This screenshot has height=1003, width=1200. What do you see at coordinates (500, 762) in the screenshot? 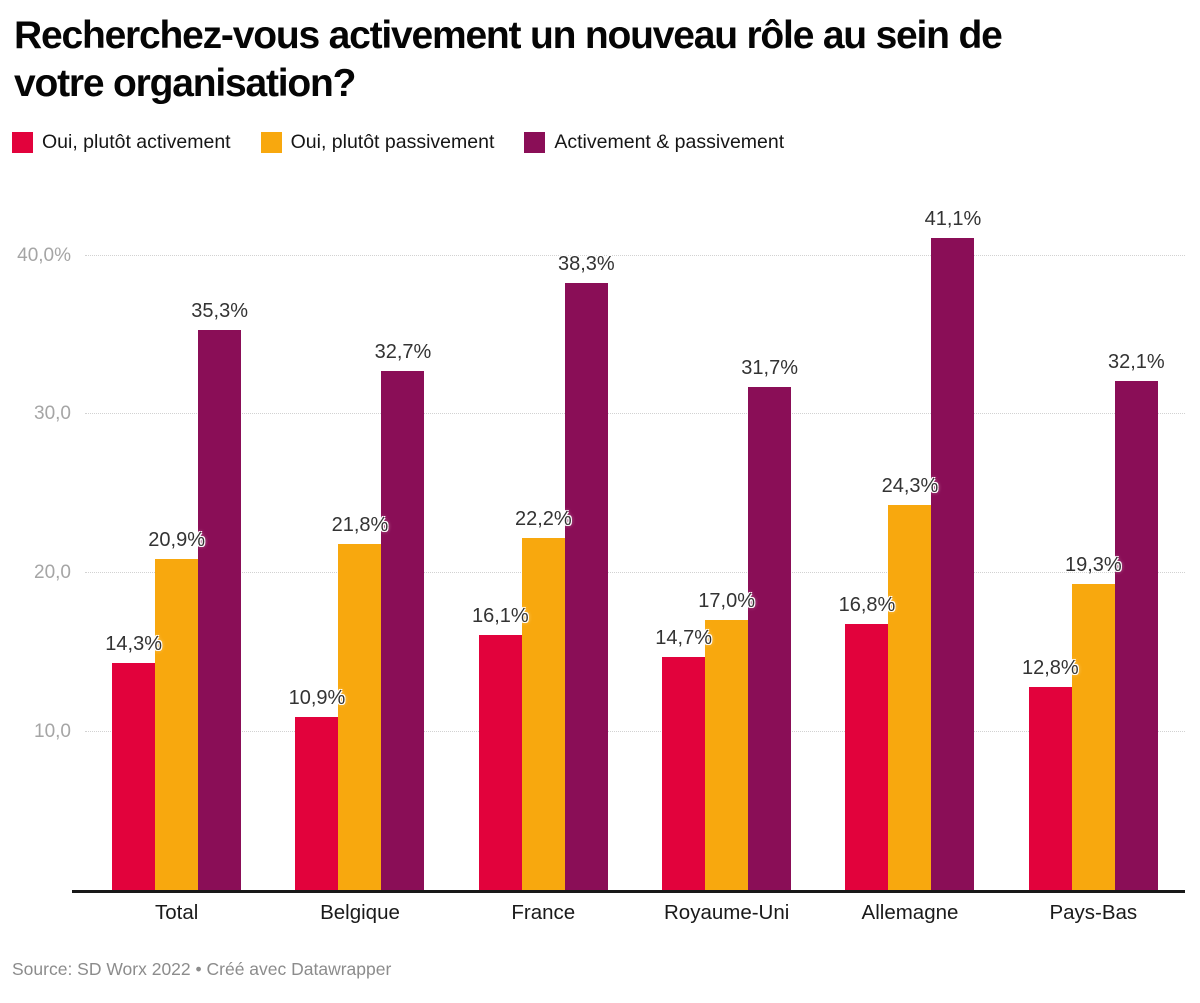
I see `bar-oui-plut-t-activement-france` at bounding box center [500, 762].